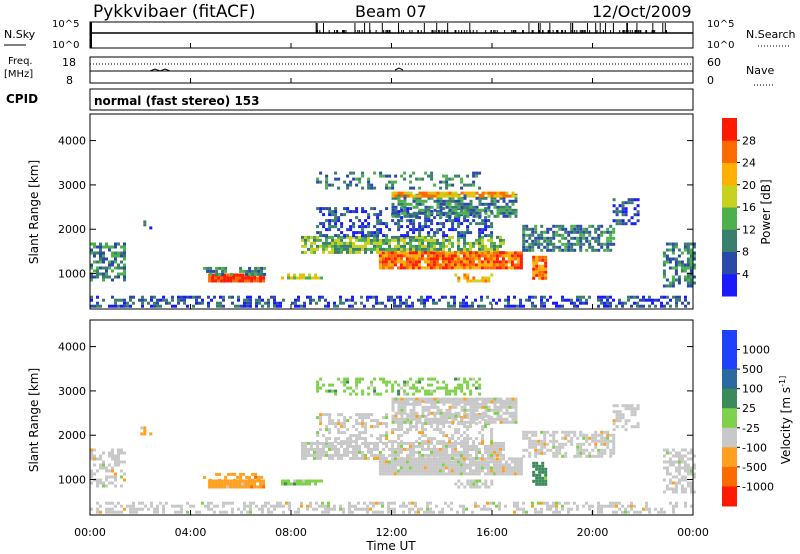 This screenshot has height=554, width=800. Describe the element at coordinates (729, 196) in the screenshot. I see `power-colorbar-swatch` at that location.